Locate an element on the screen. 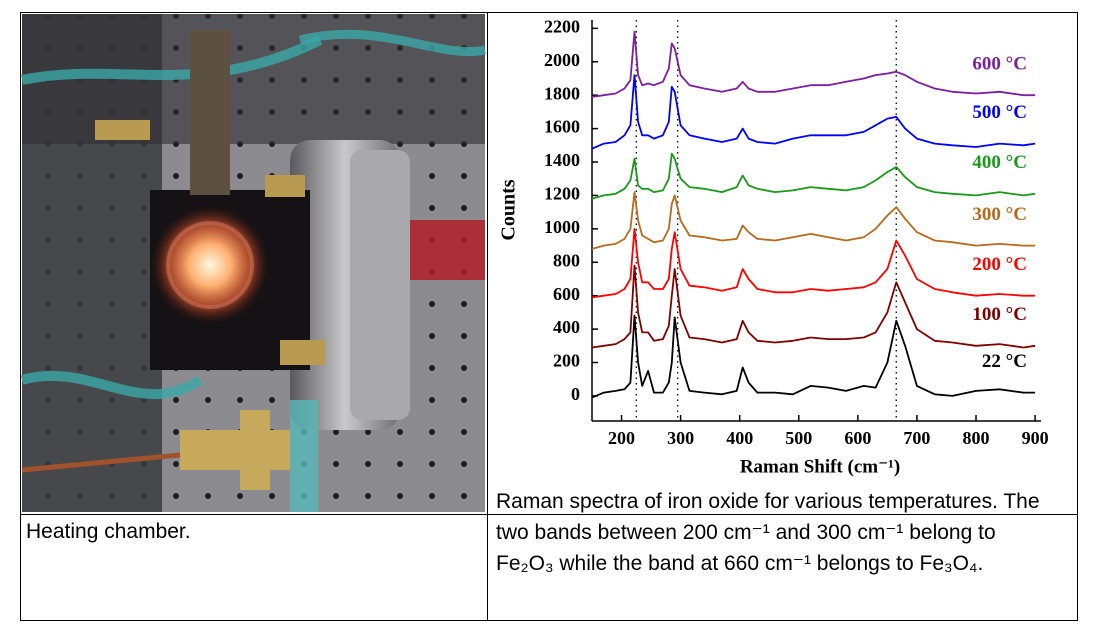 The height and width of the screenshot is (643, 1100). y-tick-label: 2200 is located at coordinates (562, 26).